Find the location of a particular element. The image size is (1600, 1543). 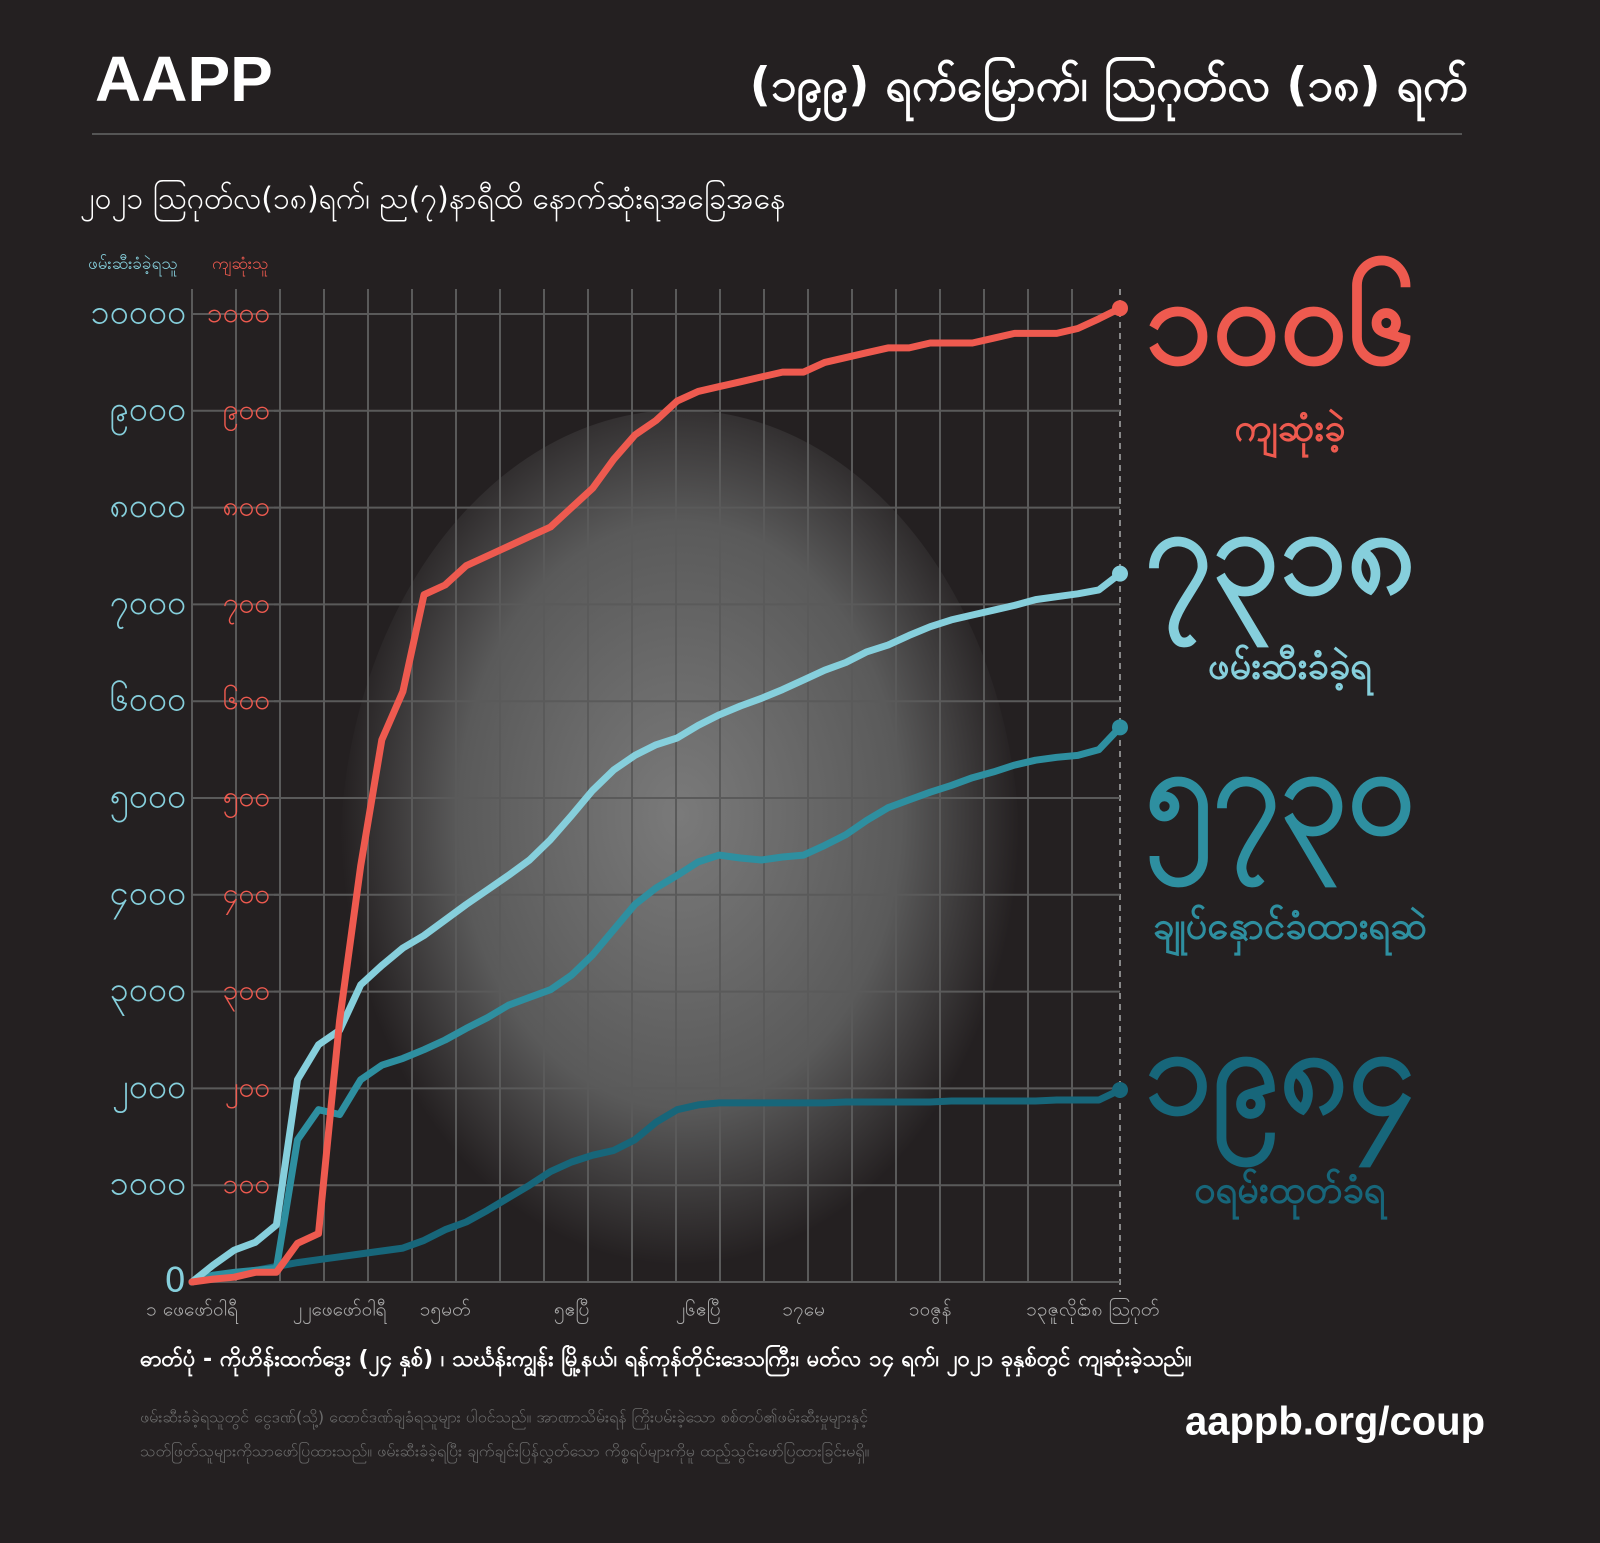

y-tick-label: ၃၀၀၀ is located at coordinates (148, 993).